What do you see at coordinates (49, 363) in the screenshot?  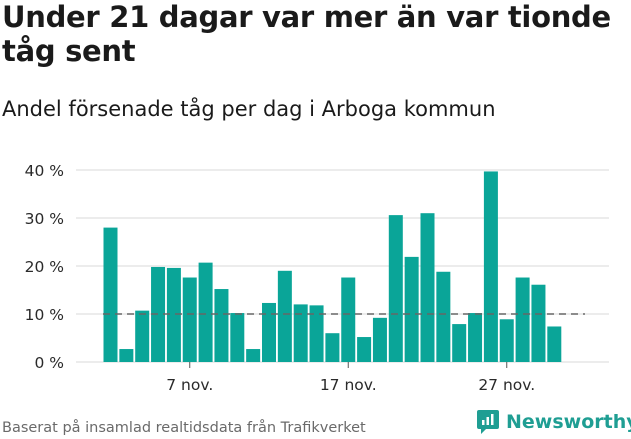 I see `y-tick-label: 0 %` at bounding box center [49, 363].